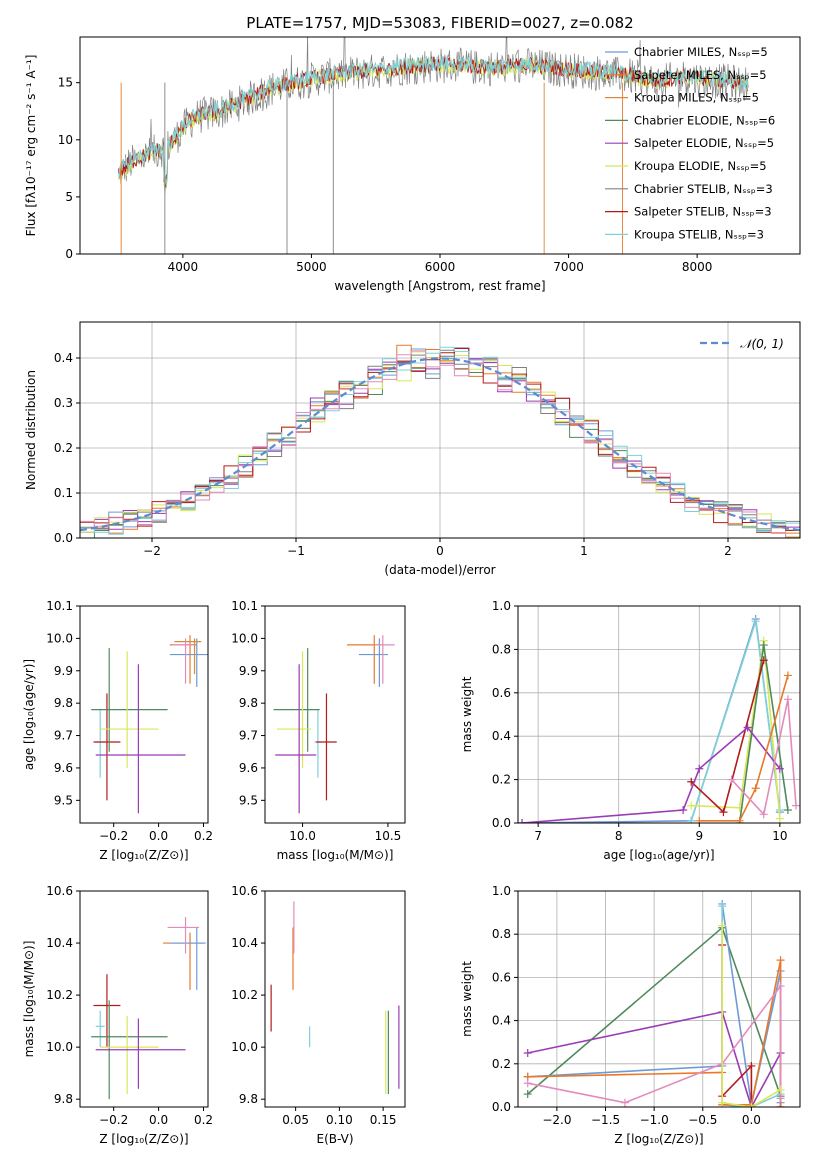 The height and width of the screenshot is (1174, 819). Describe the element at coordinates (619, 836) in the screenshot. I see `x-tick-label: 8` at that location.